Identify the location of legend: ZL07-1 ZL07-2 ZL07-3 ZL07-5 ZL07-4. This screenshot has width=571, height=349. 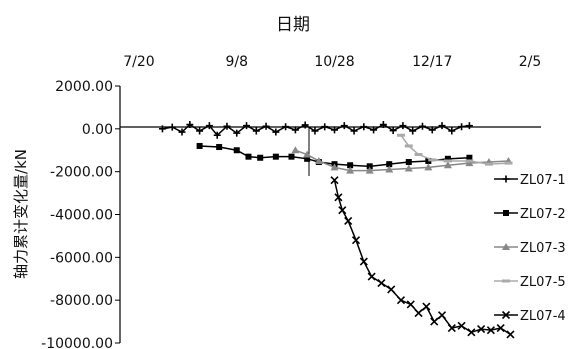
(530, 248).